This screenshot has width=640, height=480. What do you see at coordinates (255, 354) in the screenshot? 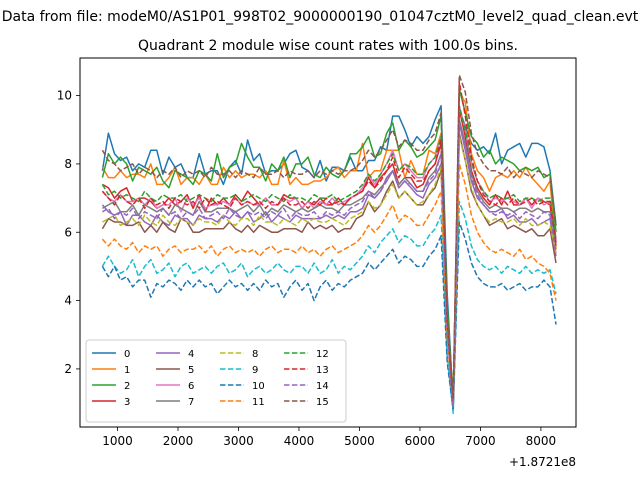
I see `legend-label-8: 8` at bounding box center [255, 354].